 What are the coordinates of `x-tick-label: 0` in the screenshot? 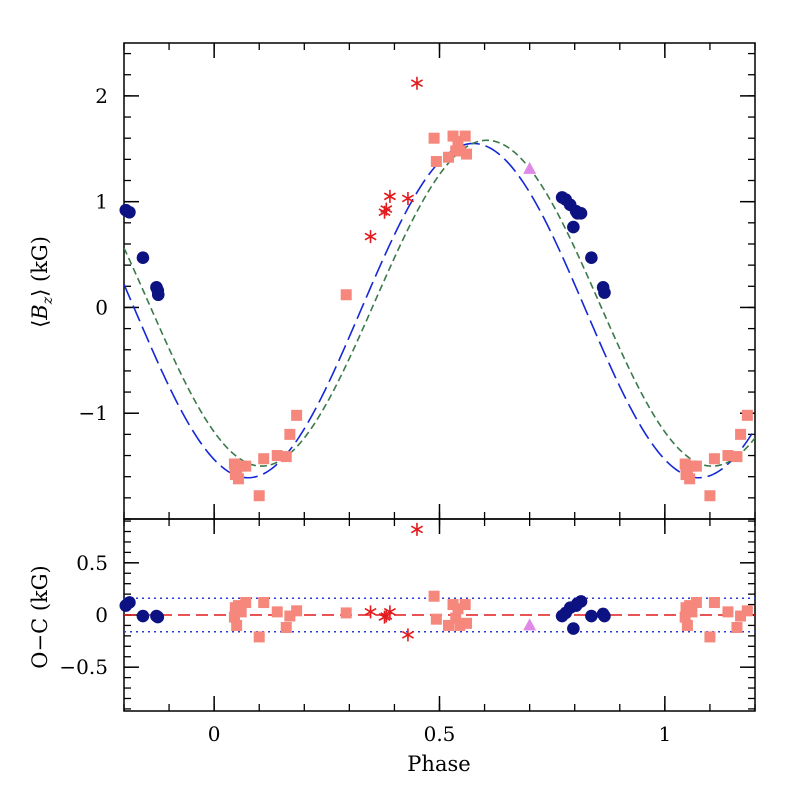 It's located at (214, 734).